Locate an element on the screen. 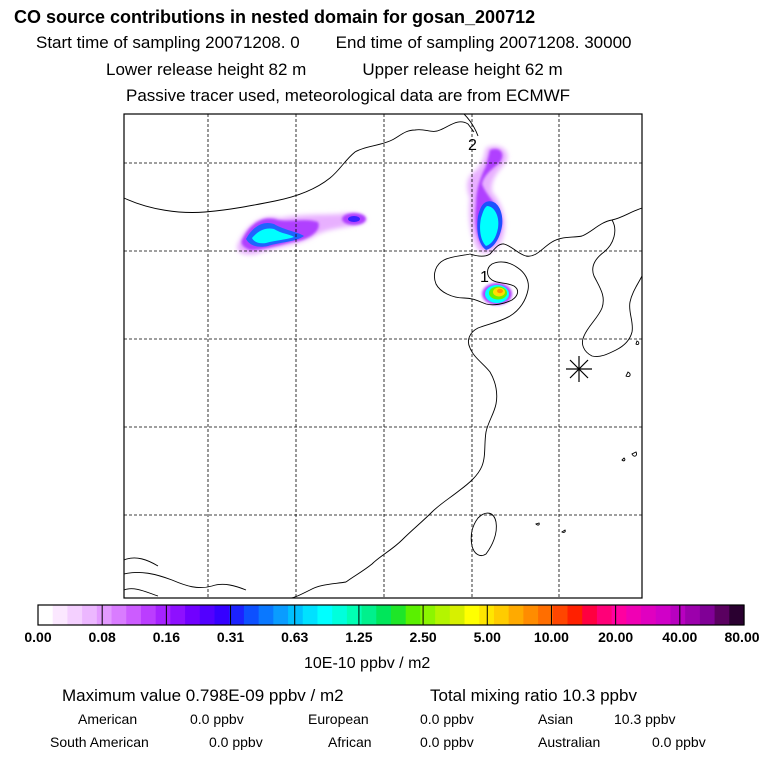  colorbar-tick-label: 0.16 is located at coordinates (166, 637).